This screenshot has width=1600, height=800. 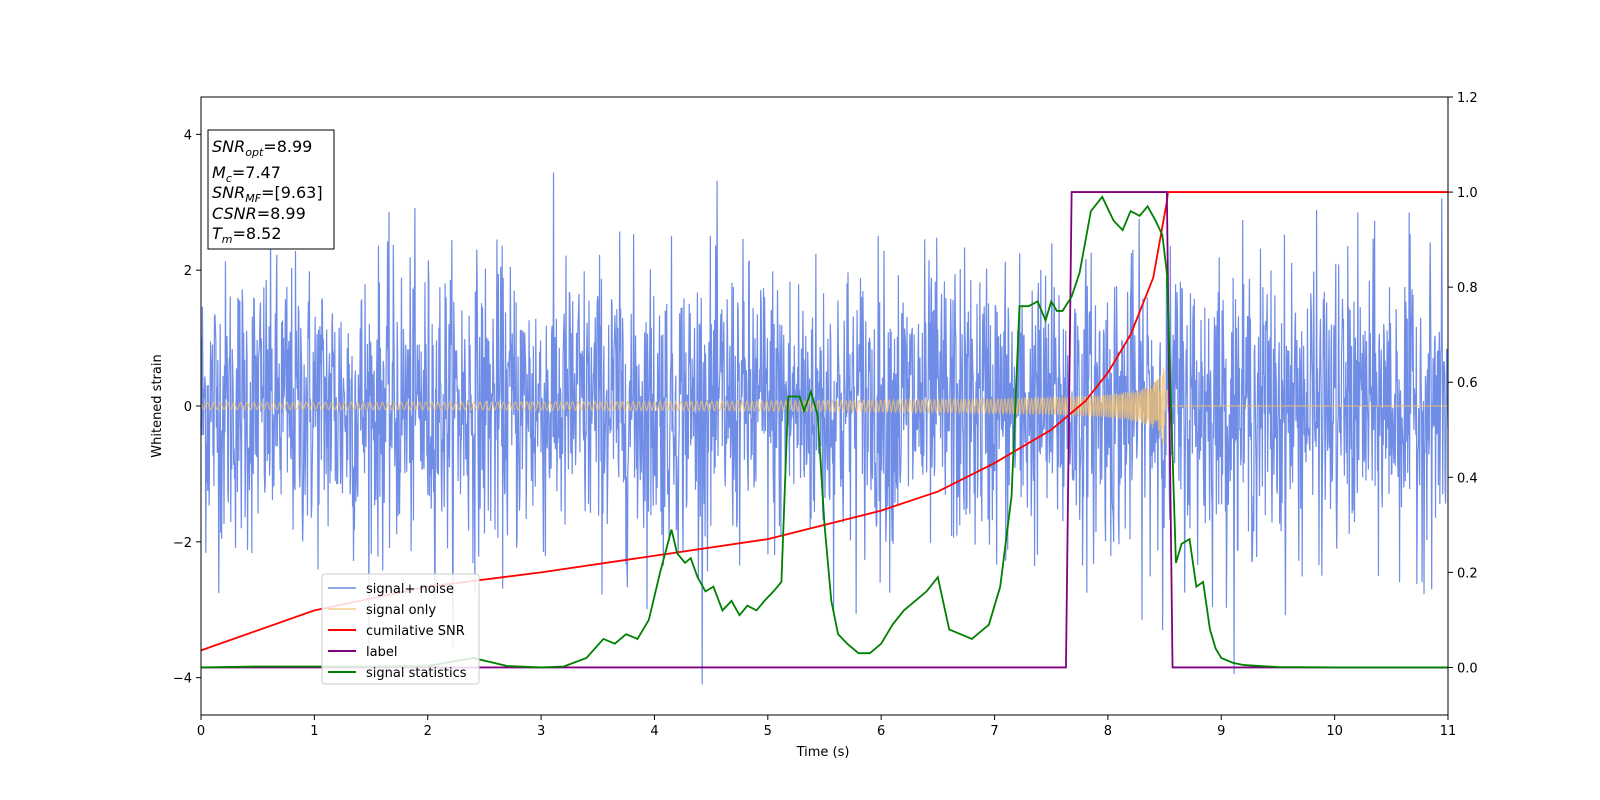 What do you see at coordinates (188, 271) in the screenshot?
I see `y-tick-label: 2` at bounding box center [188, 271].